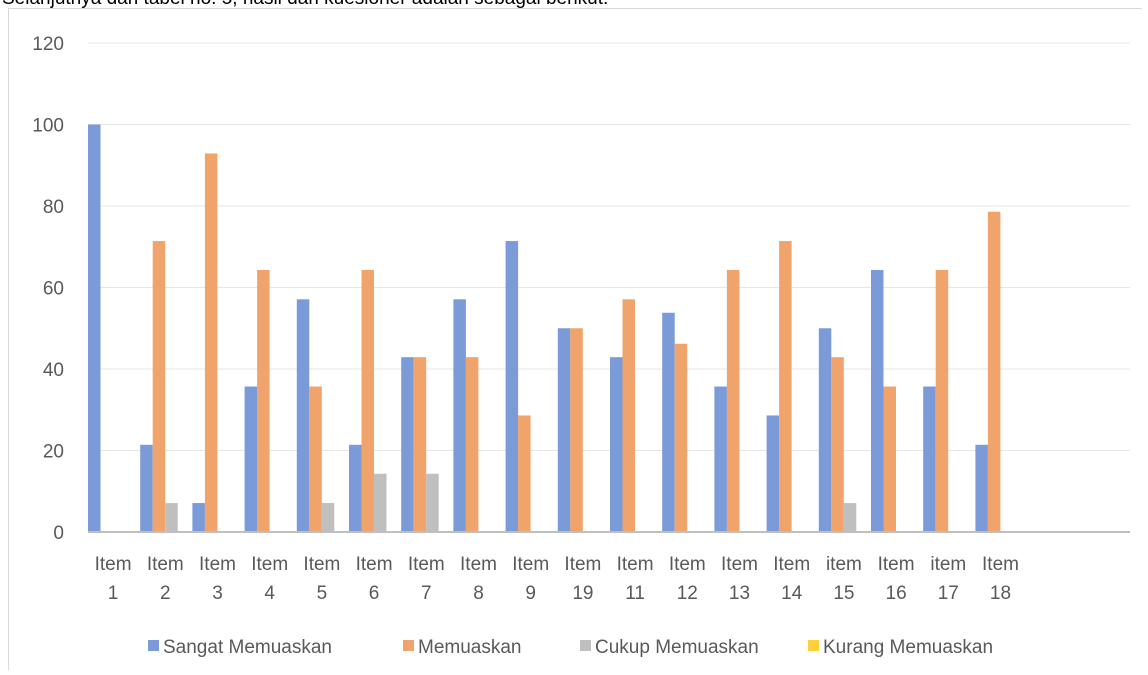 The width and height of the screenshot is (1148, 675). Describe the element at coordinates (53, 289) in the screenshot. I see `y-tick-label: 60` at that location.